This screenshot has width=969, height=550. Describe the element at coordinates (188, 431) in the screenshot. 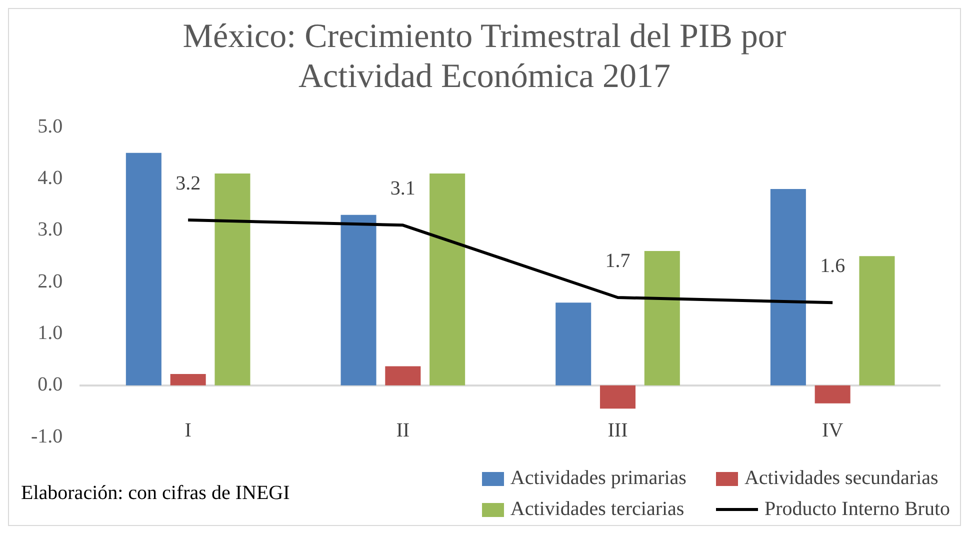

I see `x-tick-label: I` at that location.